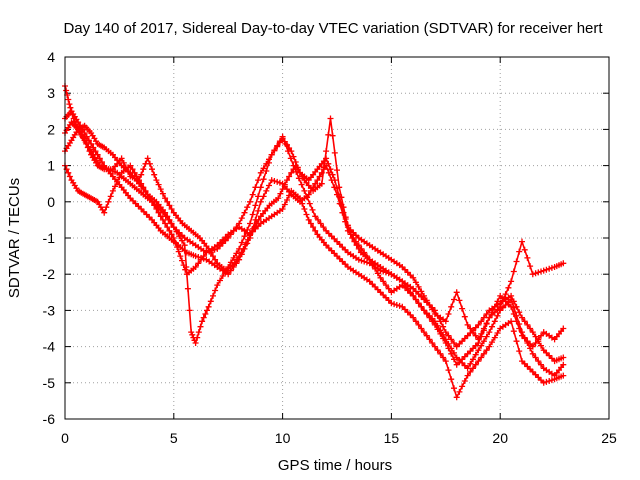 This screenshot has height=480, width=640. What do you see at coordinates (283, 438) in the screenshot?
I see `x-tick-label: 10` at bounding box center [283, 438].